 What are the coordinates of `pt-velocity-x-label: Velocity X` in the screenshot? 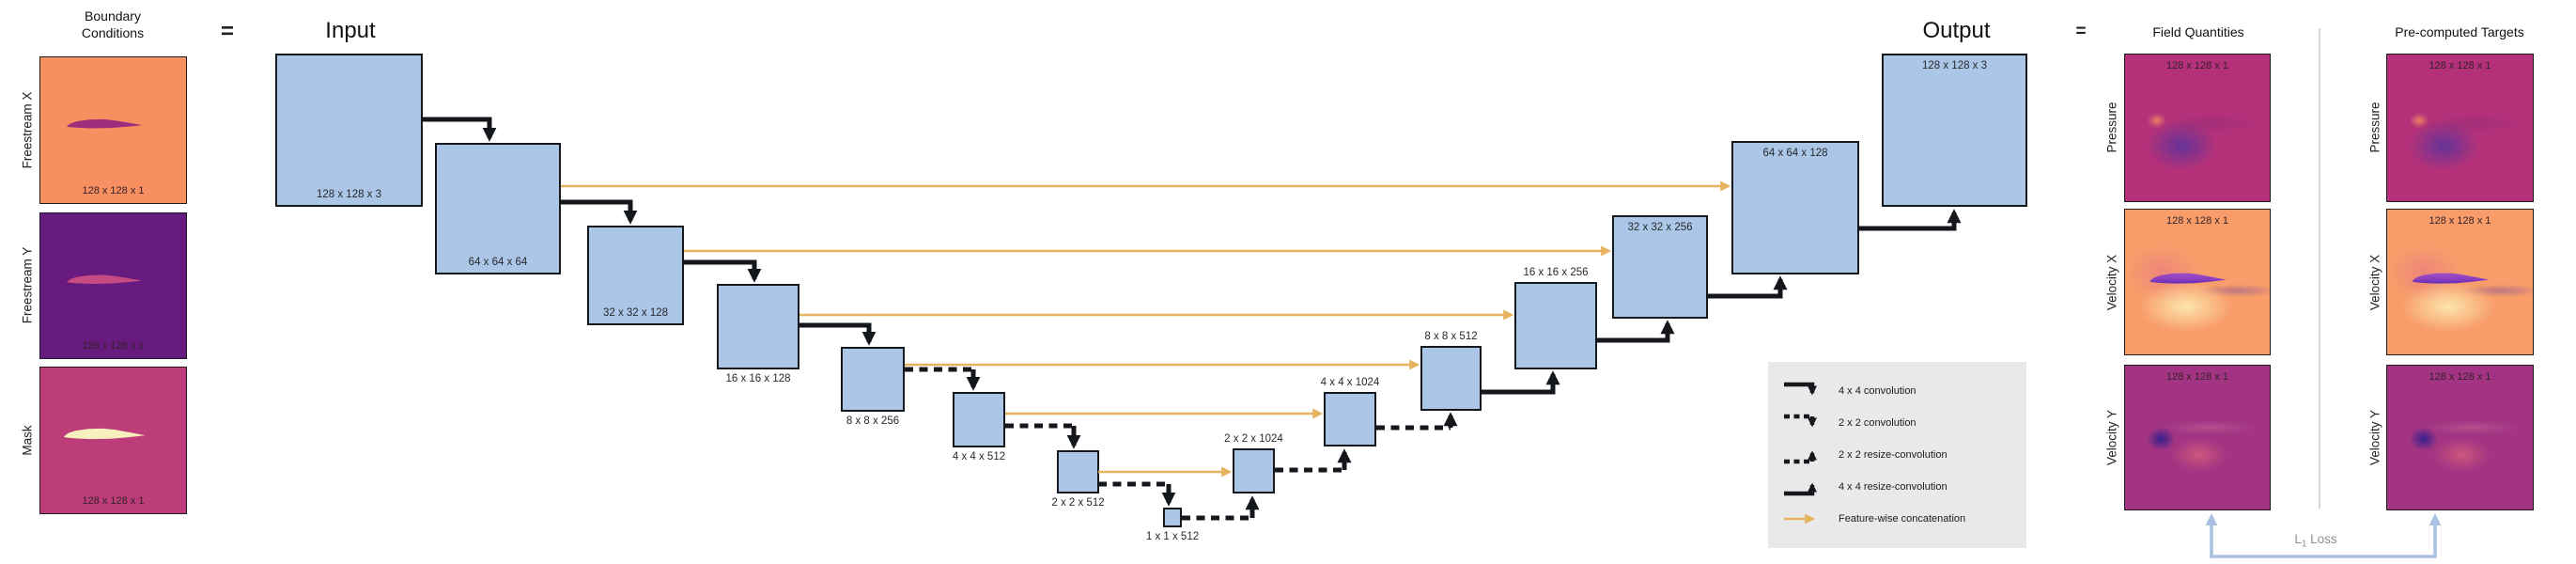 It's located at (2374, 282).